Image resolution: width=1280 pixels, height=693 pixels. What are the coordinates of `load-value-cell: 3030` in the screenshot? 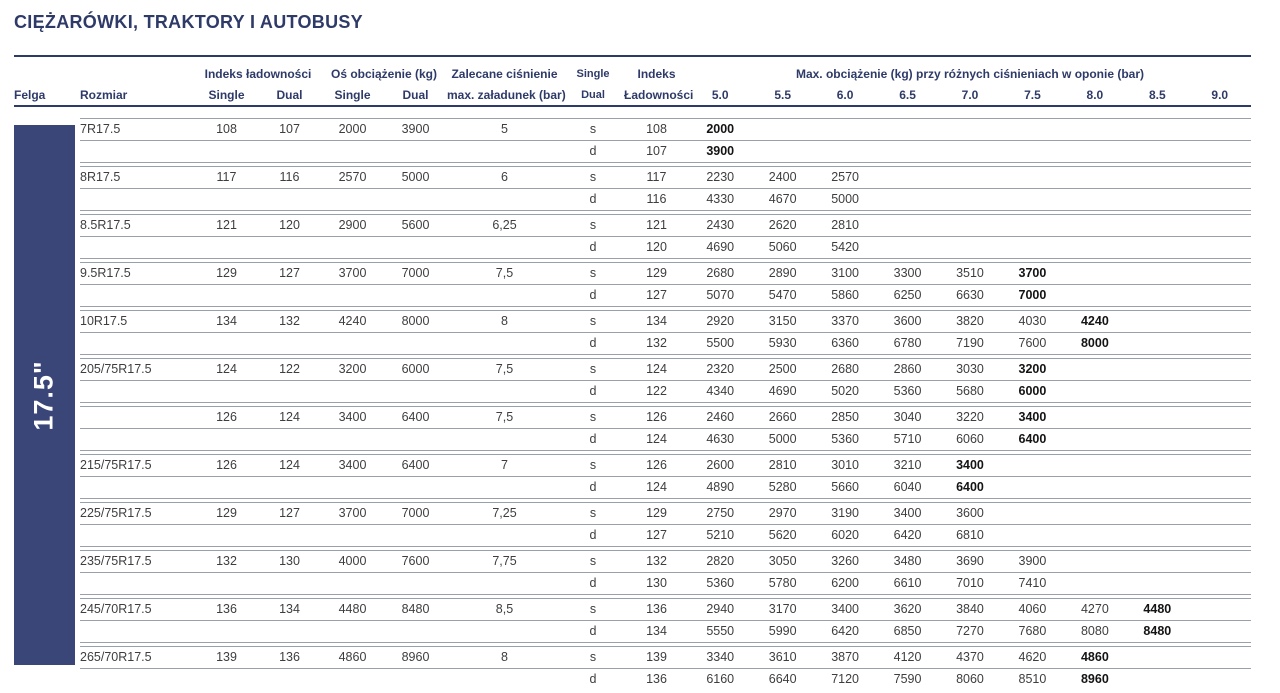 It's located at (970, 369).